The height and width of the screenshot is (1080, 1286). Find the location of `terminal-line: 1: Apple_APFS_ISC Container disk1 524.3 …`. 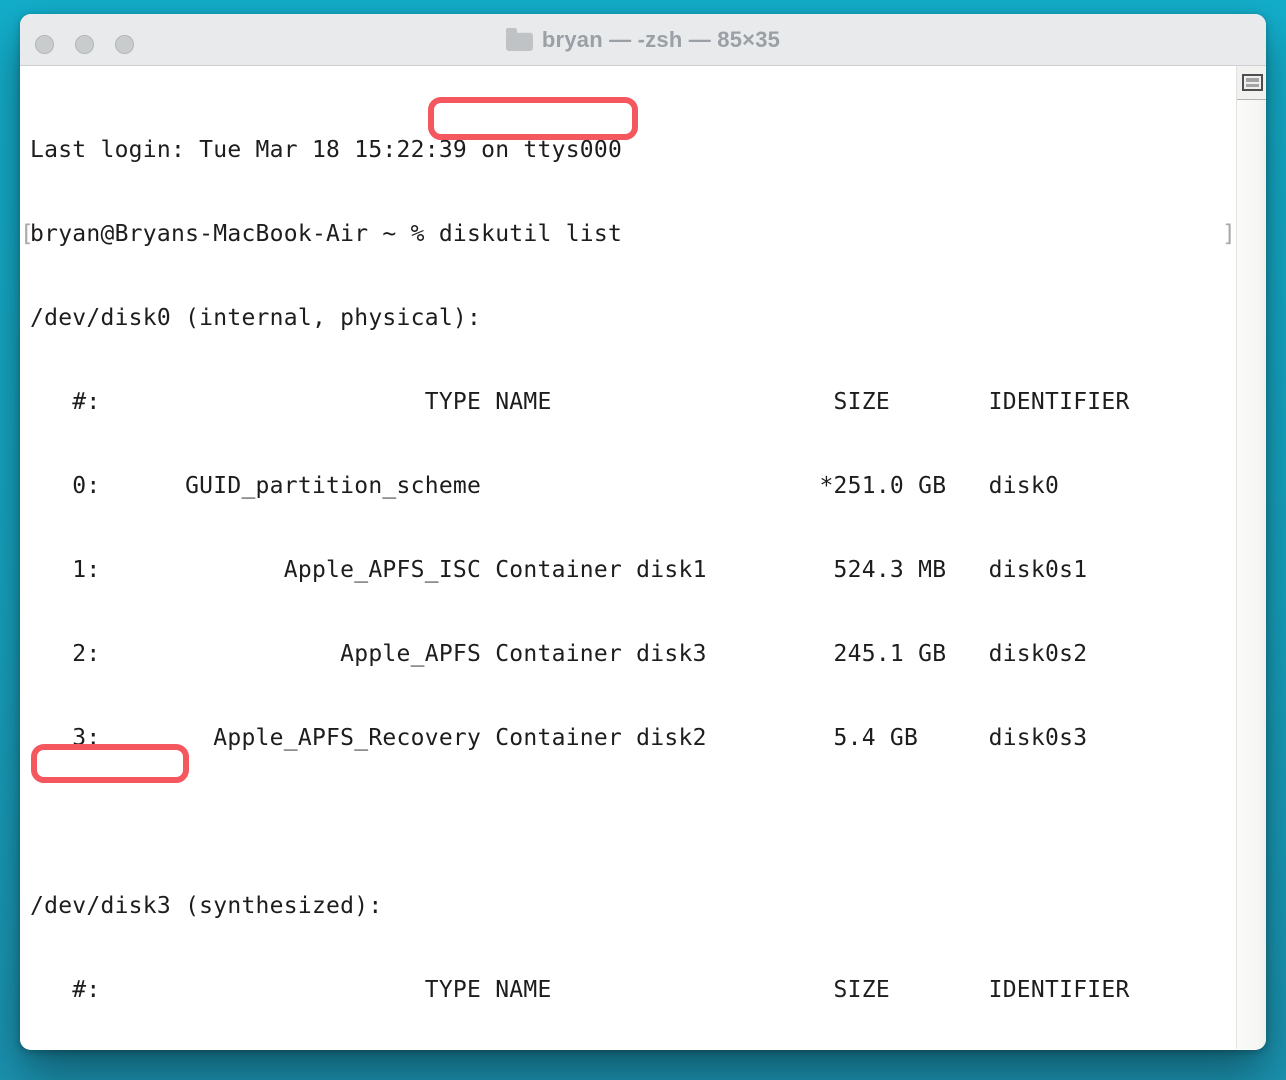

terminal-line: 1: Apple_APFS_ISC Container disk1 524.3 … is located at coordinates (559, 570).